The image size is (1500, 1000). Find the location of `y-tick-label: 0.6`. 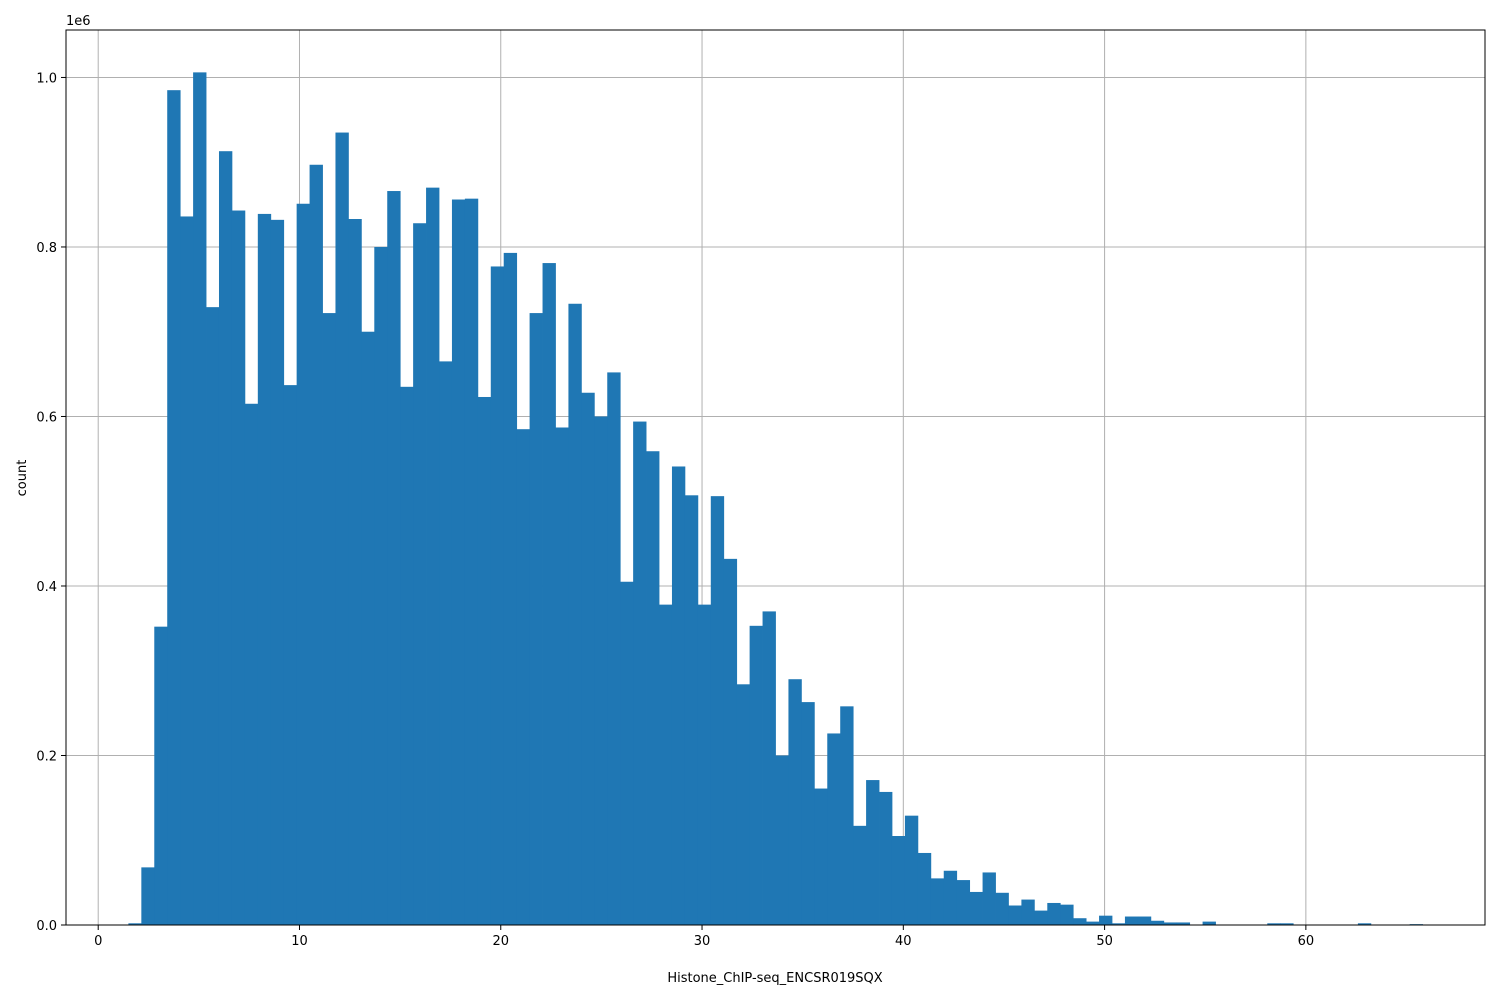

y-tick-label: 0.6 is located at coordinates (46, 417).